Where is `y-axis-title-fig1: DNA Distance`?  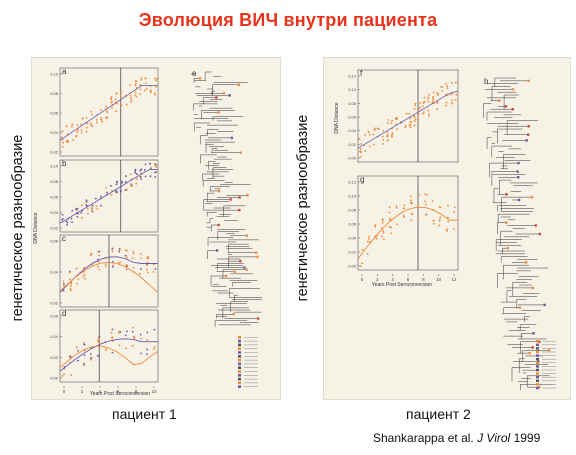 y-axis-title-fig1: DNA Distance is located at coordinates (36, 227).